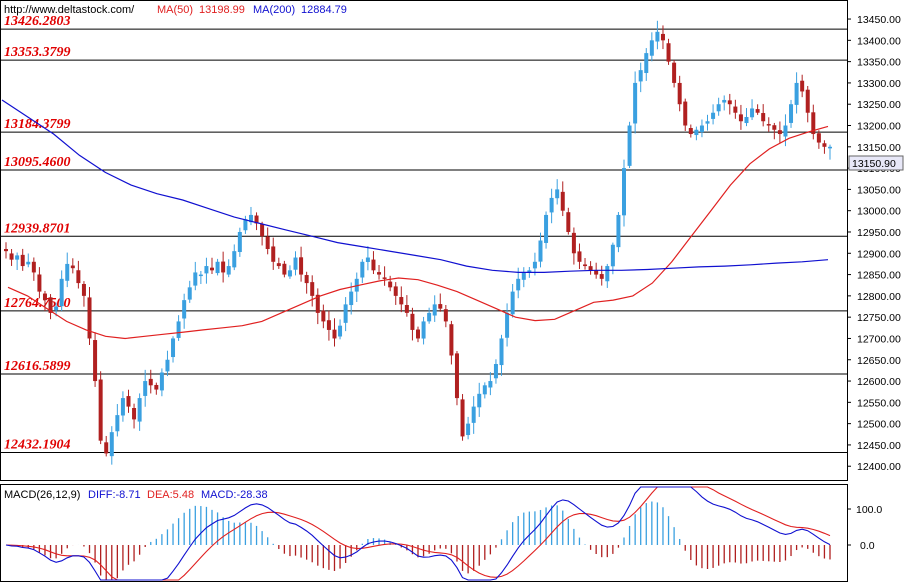 The width and height of the screenshot is (910, 584). Describe the element at coordinates (324, 10) in the screenshot. I see `ma200-value: 12884.79` at that location.